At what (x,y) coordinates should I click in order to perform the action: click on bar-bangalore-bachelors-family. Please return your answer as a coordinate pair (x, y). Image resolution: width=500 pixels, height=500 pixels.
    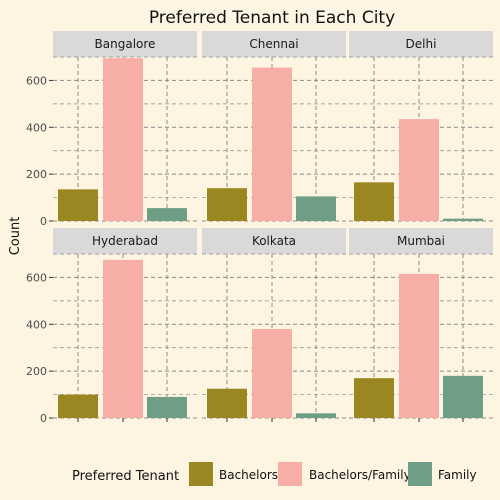
    Looking at the image, I should click on (123, 139).